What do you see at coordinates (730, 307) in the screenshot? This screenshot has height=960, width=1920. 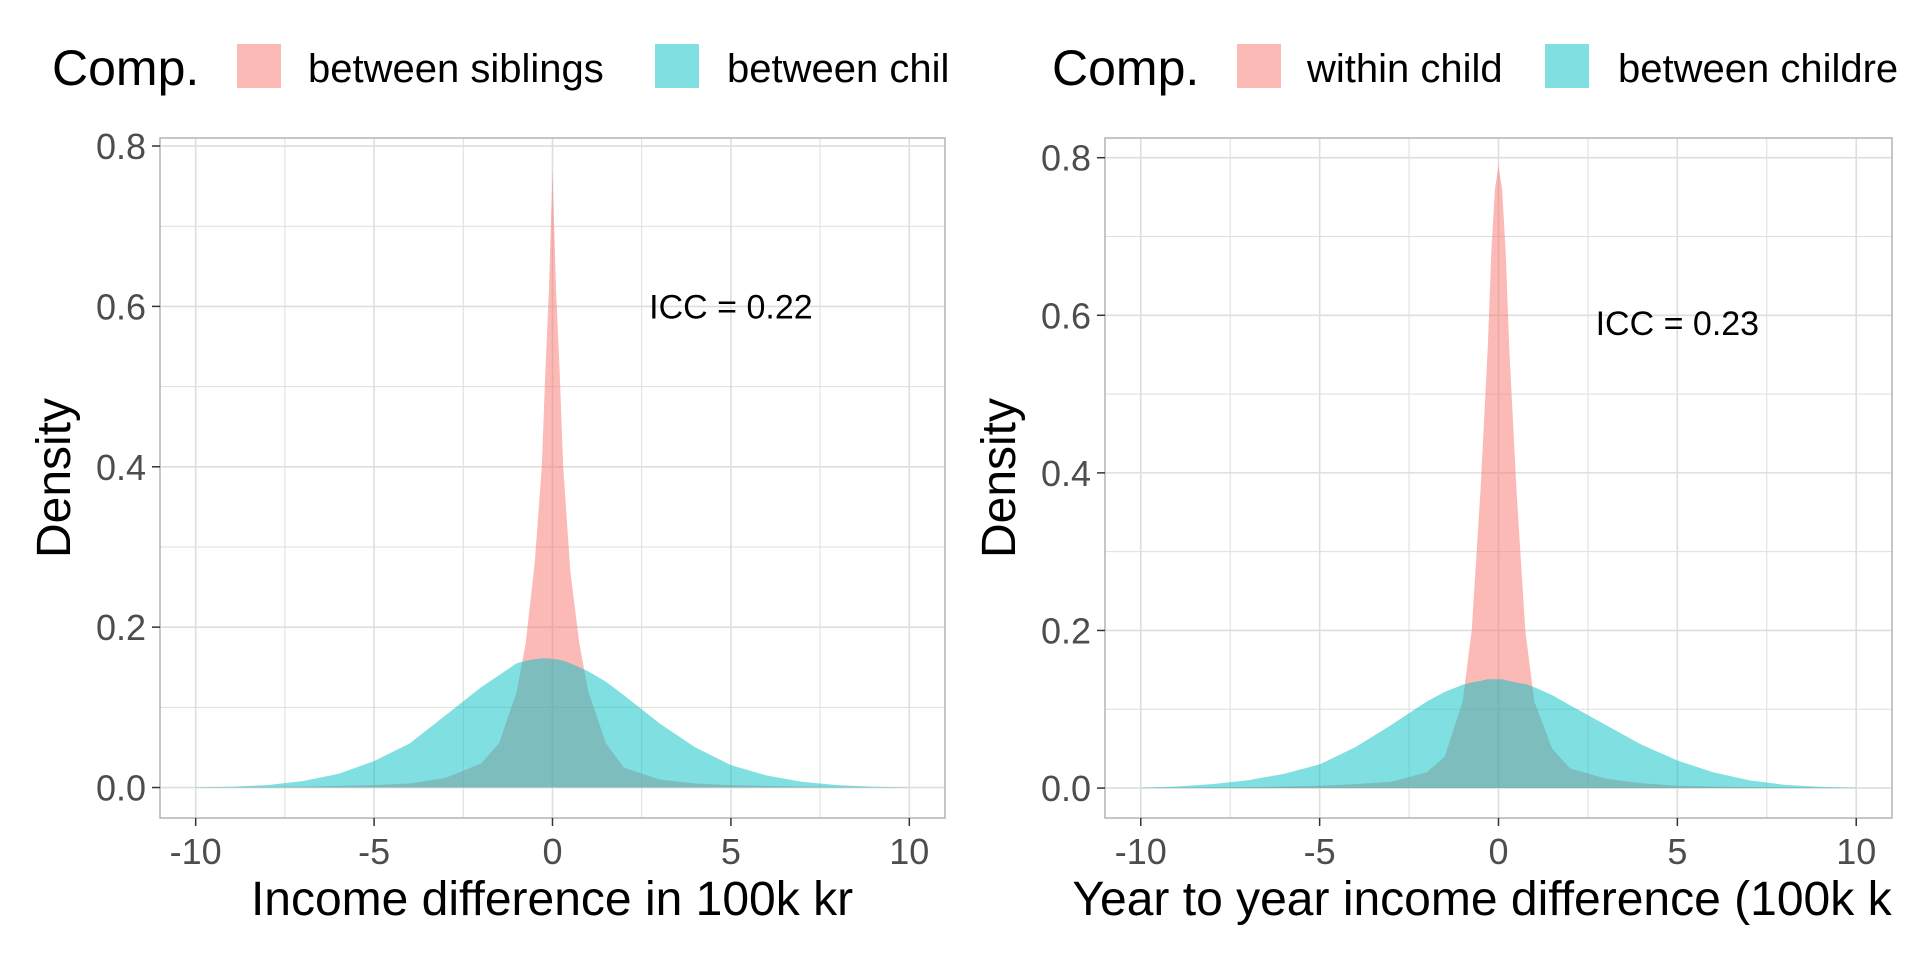 I see `icc-annotation: ICC = 0.22` at bounding box center [730, 307].